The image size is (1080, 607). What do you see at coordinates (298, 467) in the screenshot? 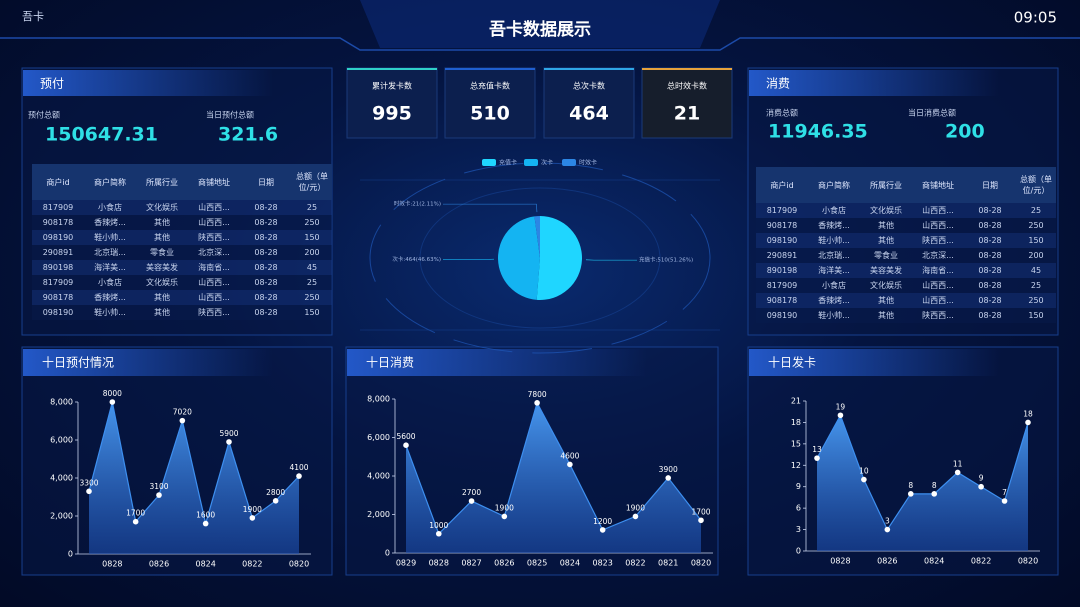
I see `value-label: 4100` at bounding box center [298, 467].